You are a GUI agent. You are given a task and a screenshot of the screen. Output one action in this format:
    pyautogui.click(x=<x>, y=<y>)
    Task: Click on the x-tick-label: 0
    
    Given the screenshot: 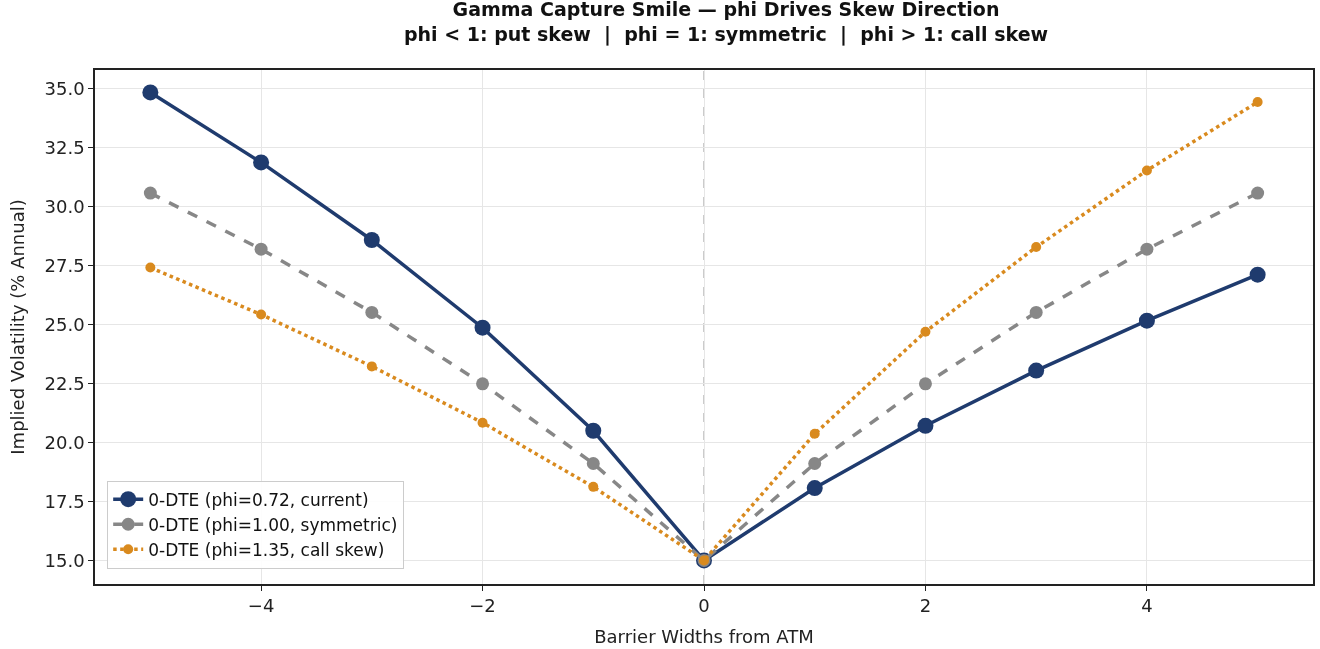 What is the action you would take?
    pyautogui.click(x=704, y=606)
    